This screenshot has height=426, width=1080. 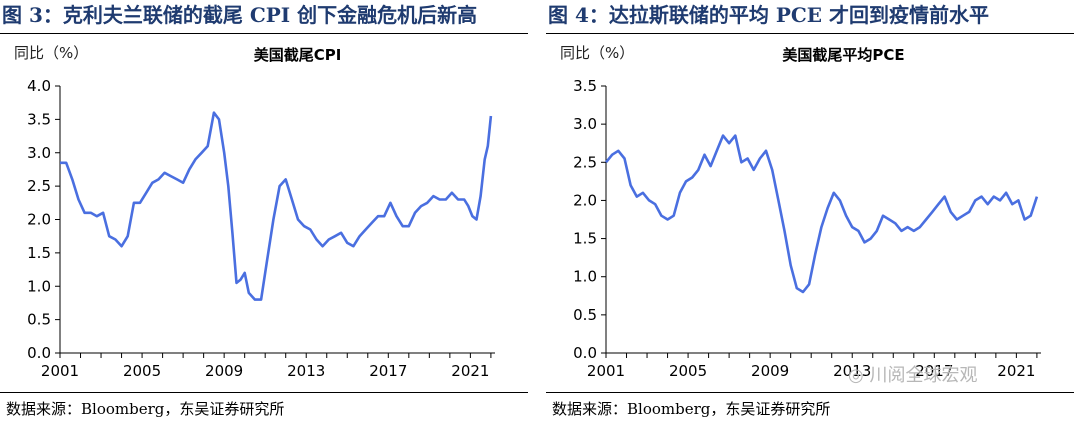 I want to click on figure-3-title: 图 3：克利夫兰联储的截尾 CPI 创下金融危机后新高, so click(x=240, y=15).